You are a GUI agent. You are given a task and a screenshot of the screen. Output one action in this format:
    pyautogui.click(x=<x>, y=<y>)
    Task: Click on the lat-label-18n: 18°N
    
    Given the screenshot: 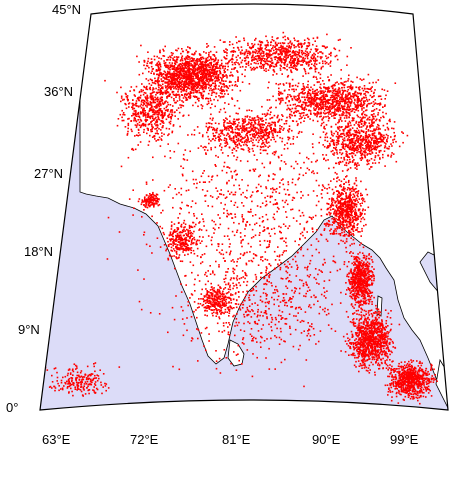 What is the action you would take?
    pyautogui.click(x=38, y=251)
    